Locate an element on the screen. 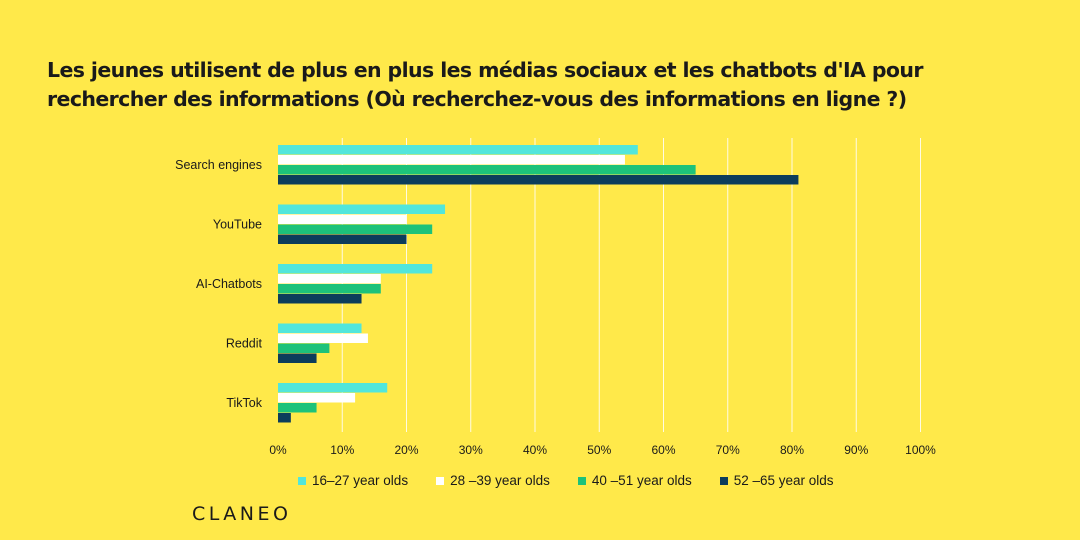 This screenshot has height=540, width=1080. x-tick-label: 100% is located at coordinates (920, 450).